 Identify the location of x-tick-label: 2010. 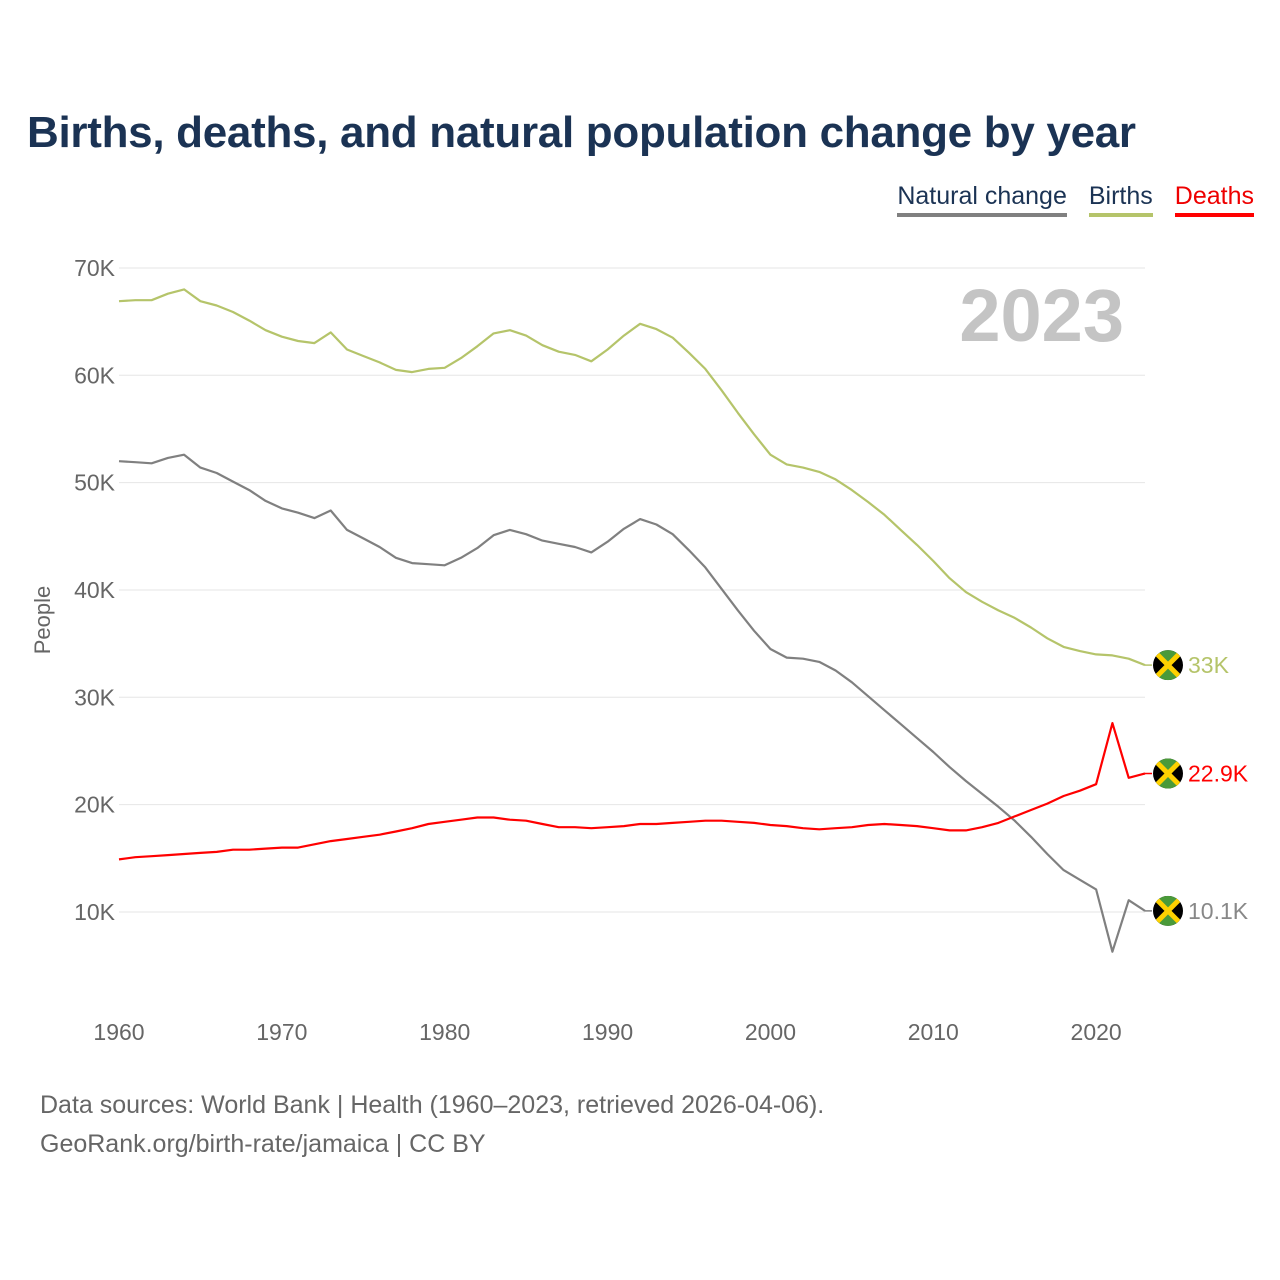
(933, 1032).